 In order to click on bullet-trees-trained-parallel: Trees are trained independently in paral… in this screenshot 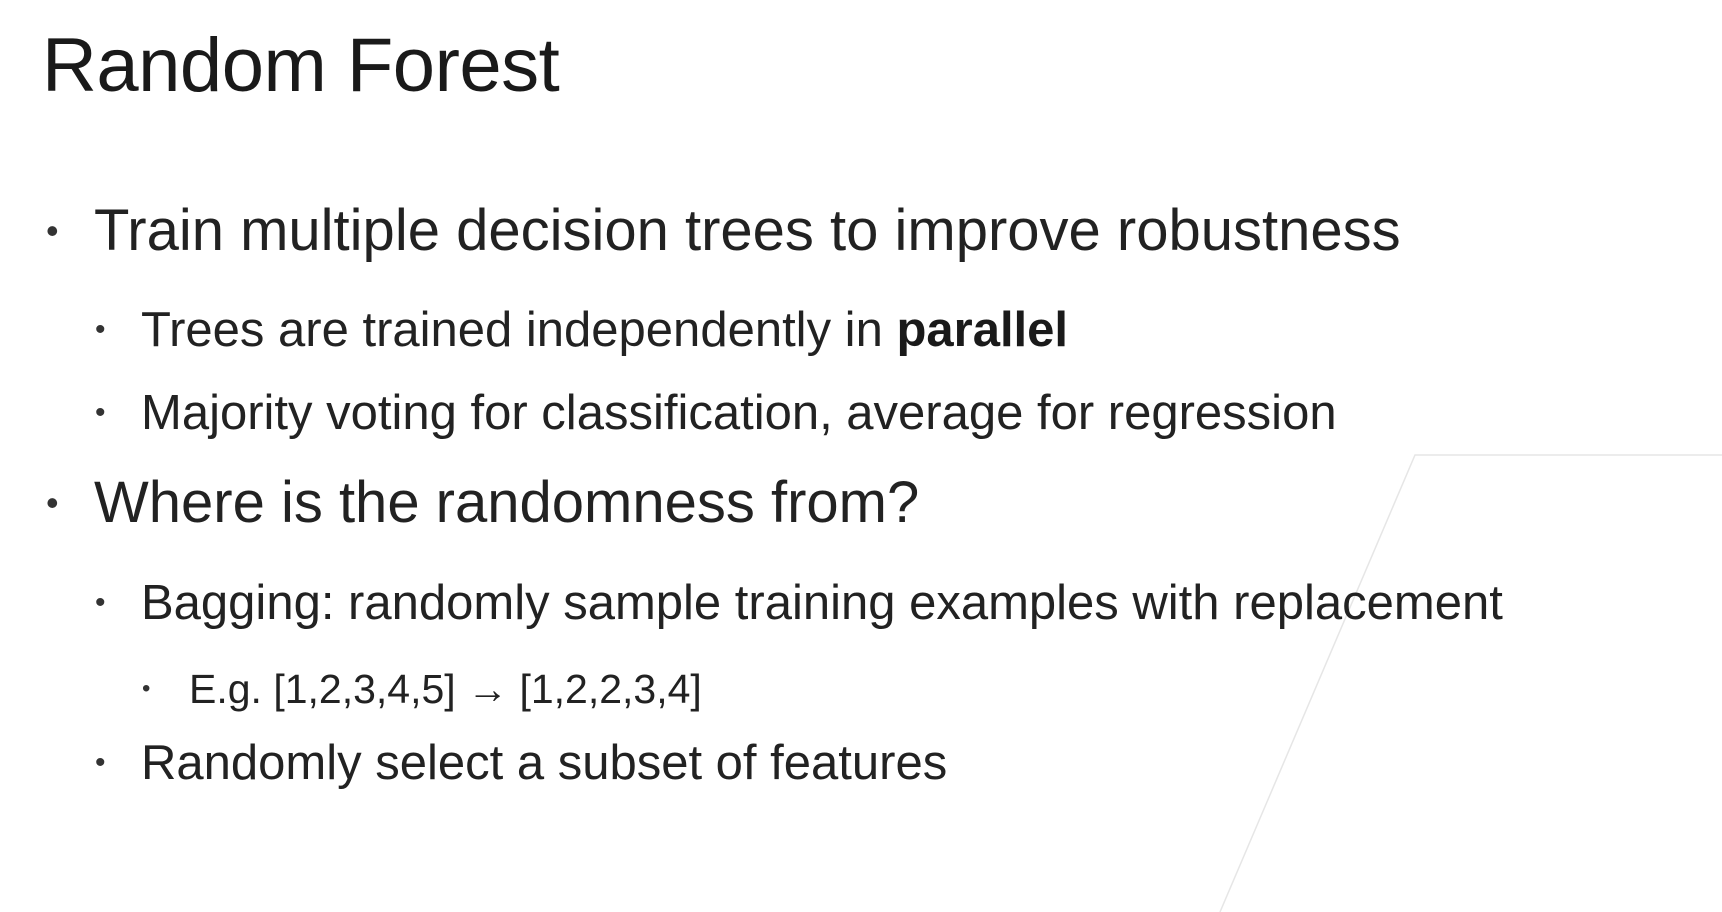, I will do `click(604, 330)`.